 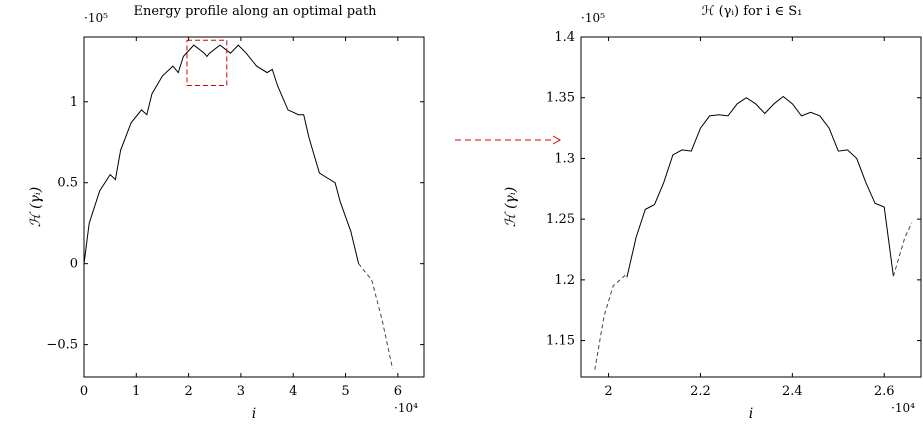 What do you see at coordinates (398, 391) in the screenshot?
I see `left-x-tick-label: 6` at bounding box center [398, 391].